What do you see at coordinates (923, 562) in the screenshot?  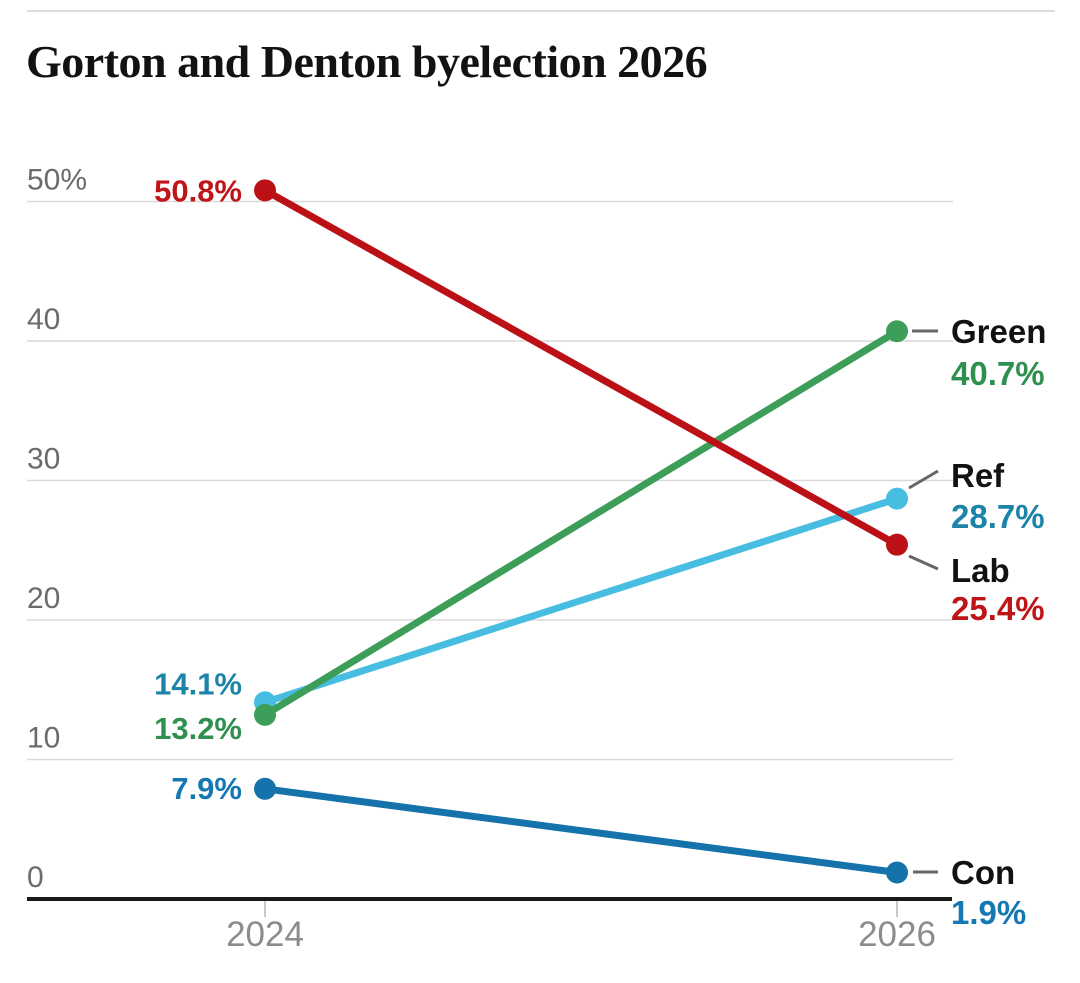 I see `label-connector-lab` at bounding box center [923, 562].